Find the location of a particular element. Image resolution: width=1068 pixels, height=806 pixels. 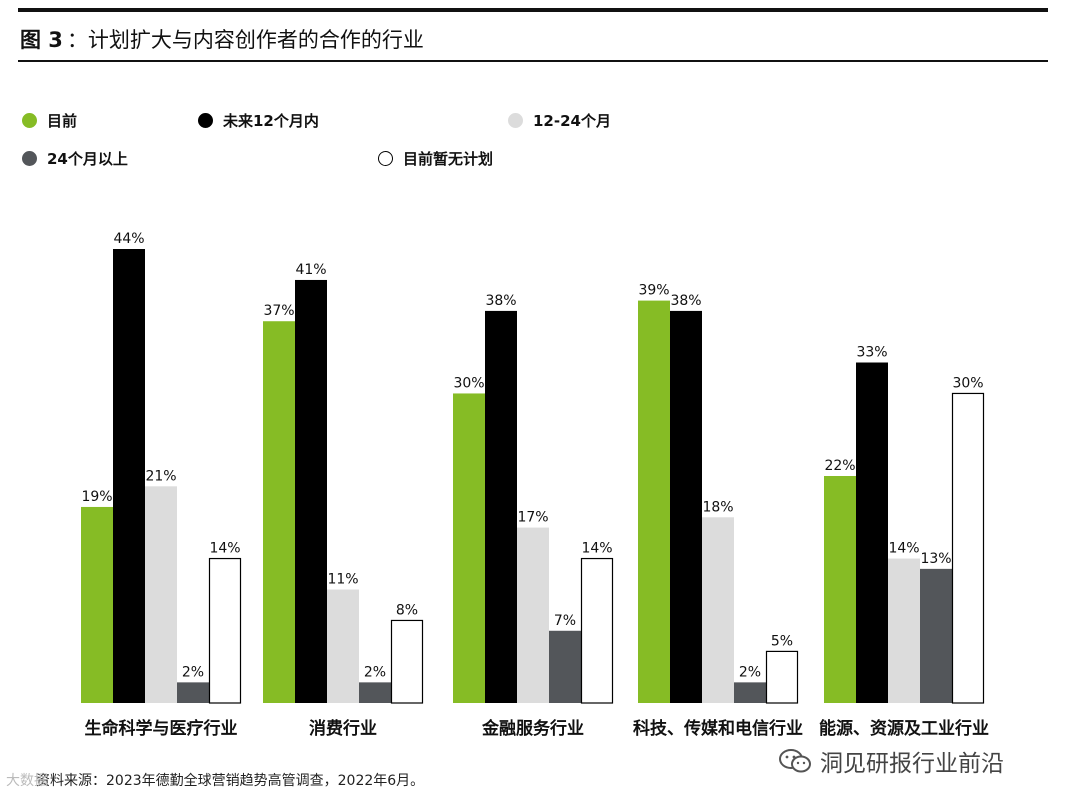

category-label: 生命科学与医疗行业 is located at coordinates (161, 728).